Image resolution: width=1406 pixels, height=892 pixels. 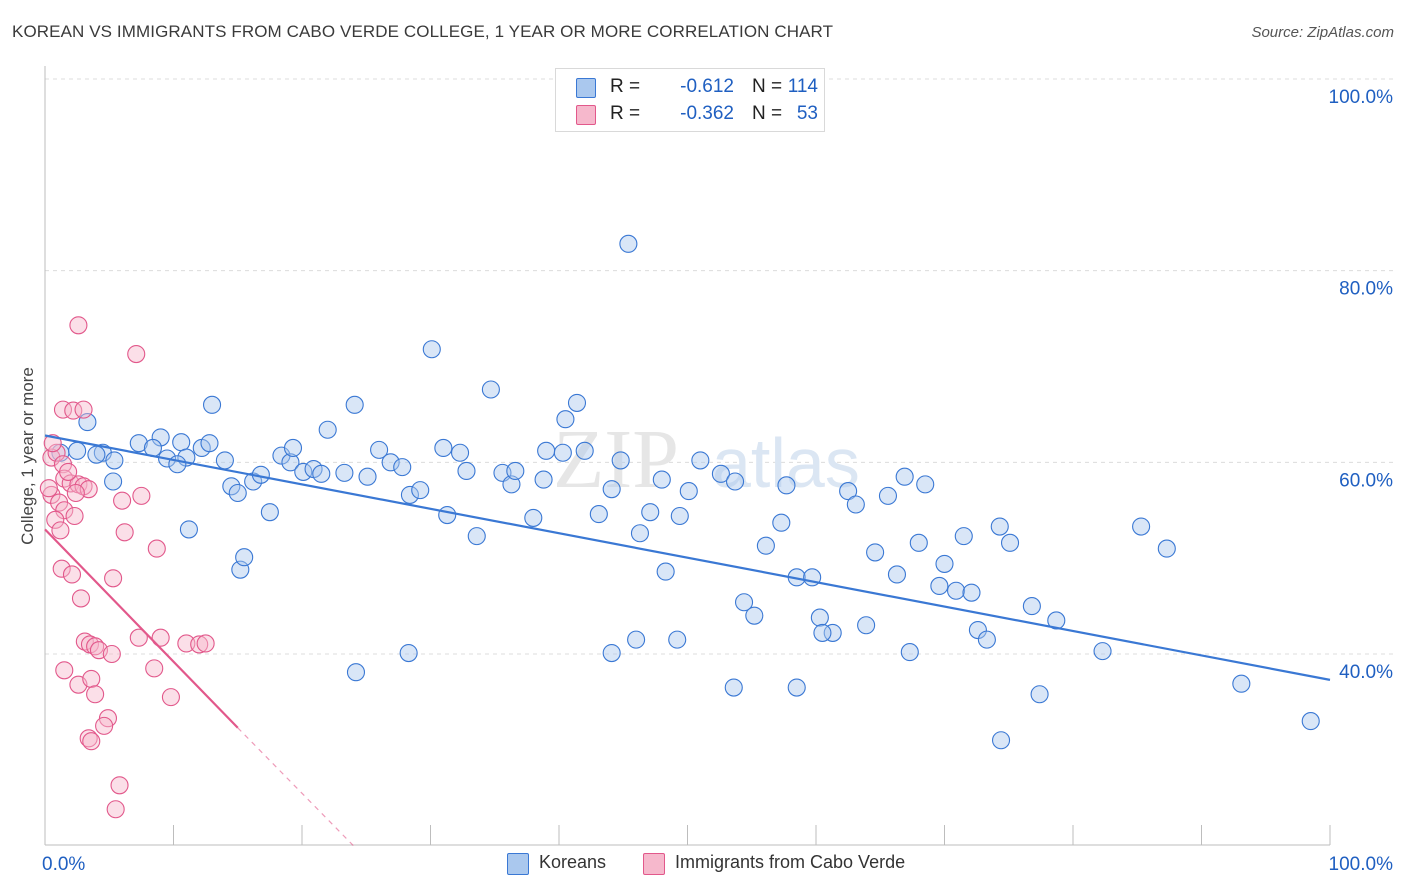 What do you see at coordinates (63, 864) in the screenshot?
I see `x-tick-label-min: 0.0%` at bounding box center [63, 864].